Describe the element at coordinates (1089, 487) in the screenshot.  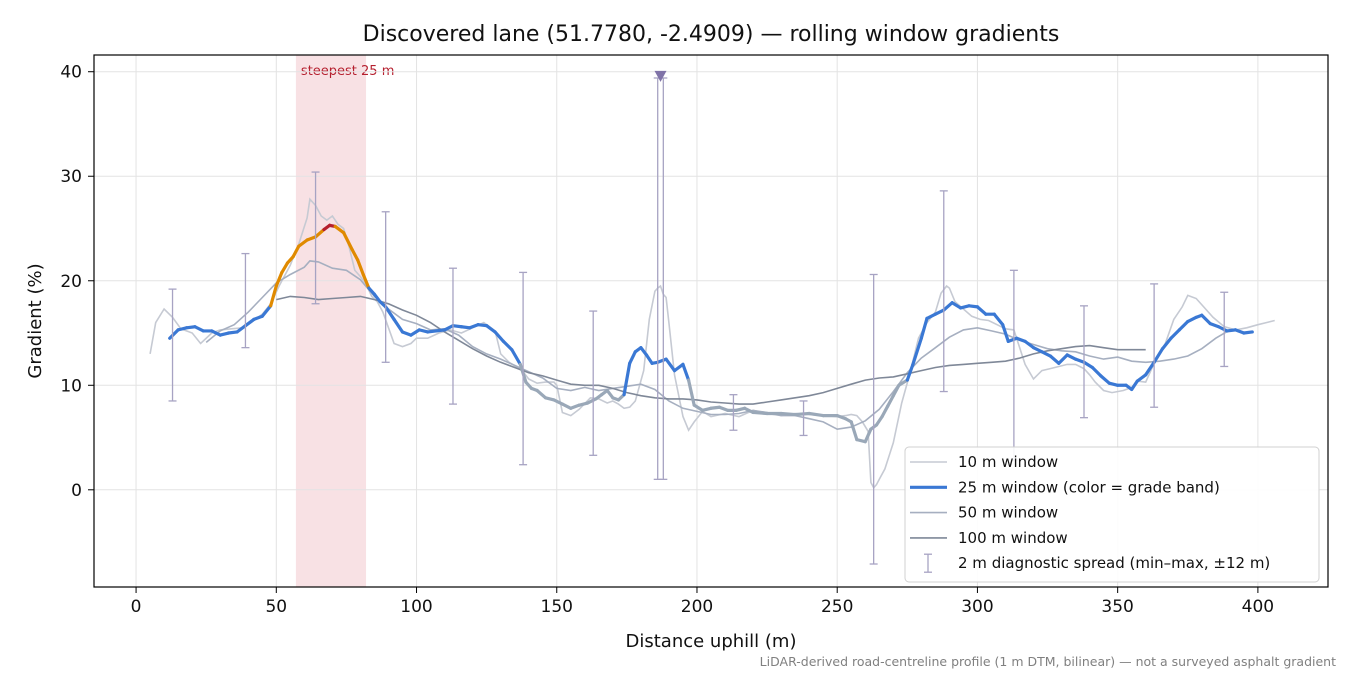
I see `legend-label: 25 m window (color = grade band)` at that location.